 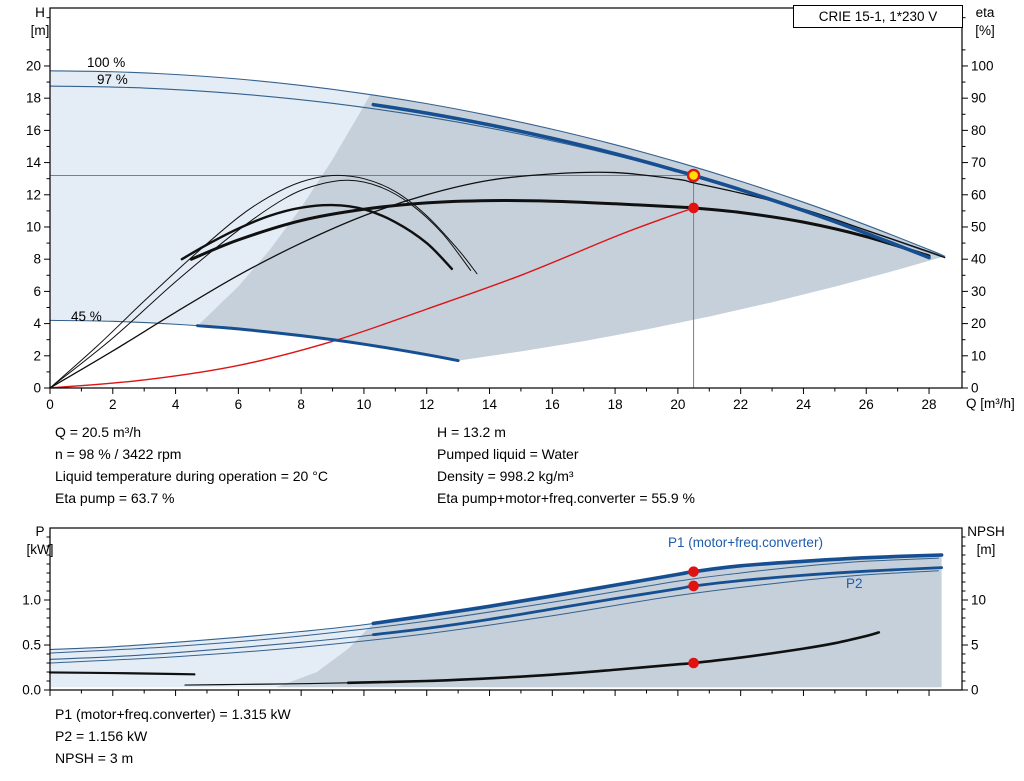 What do you see at coordinates (173, 714) in the screenshot?
I see `info-p1: P1 (motor+freq.converter) = 1.315 kW` at bounding box center [173, 714].